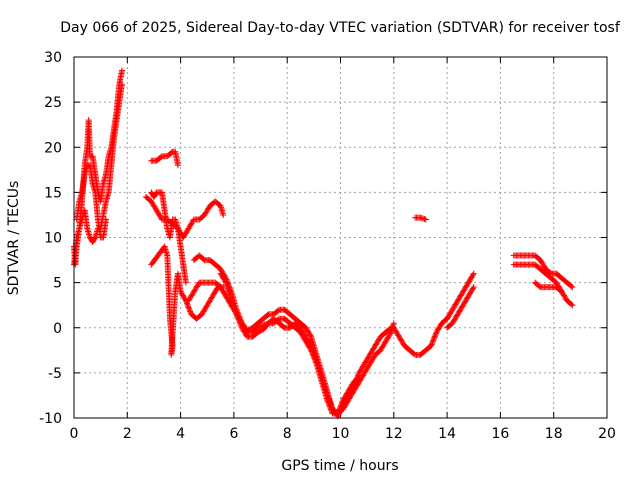 This screenshot has height=480, width=640. I want to click on x-tick-label: 18, so click(554, 434).